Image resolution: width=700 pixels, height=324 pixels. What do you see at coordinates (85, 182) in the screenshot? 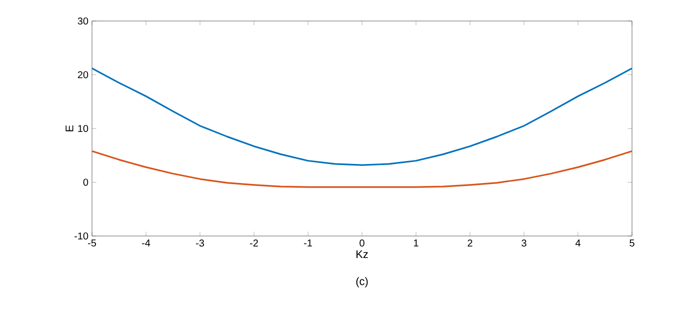
I see `y-tick-label: 0` at bounding box center [85, 182].